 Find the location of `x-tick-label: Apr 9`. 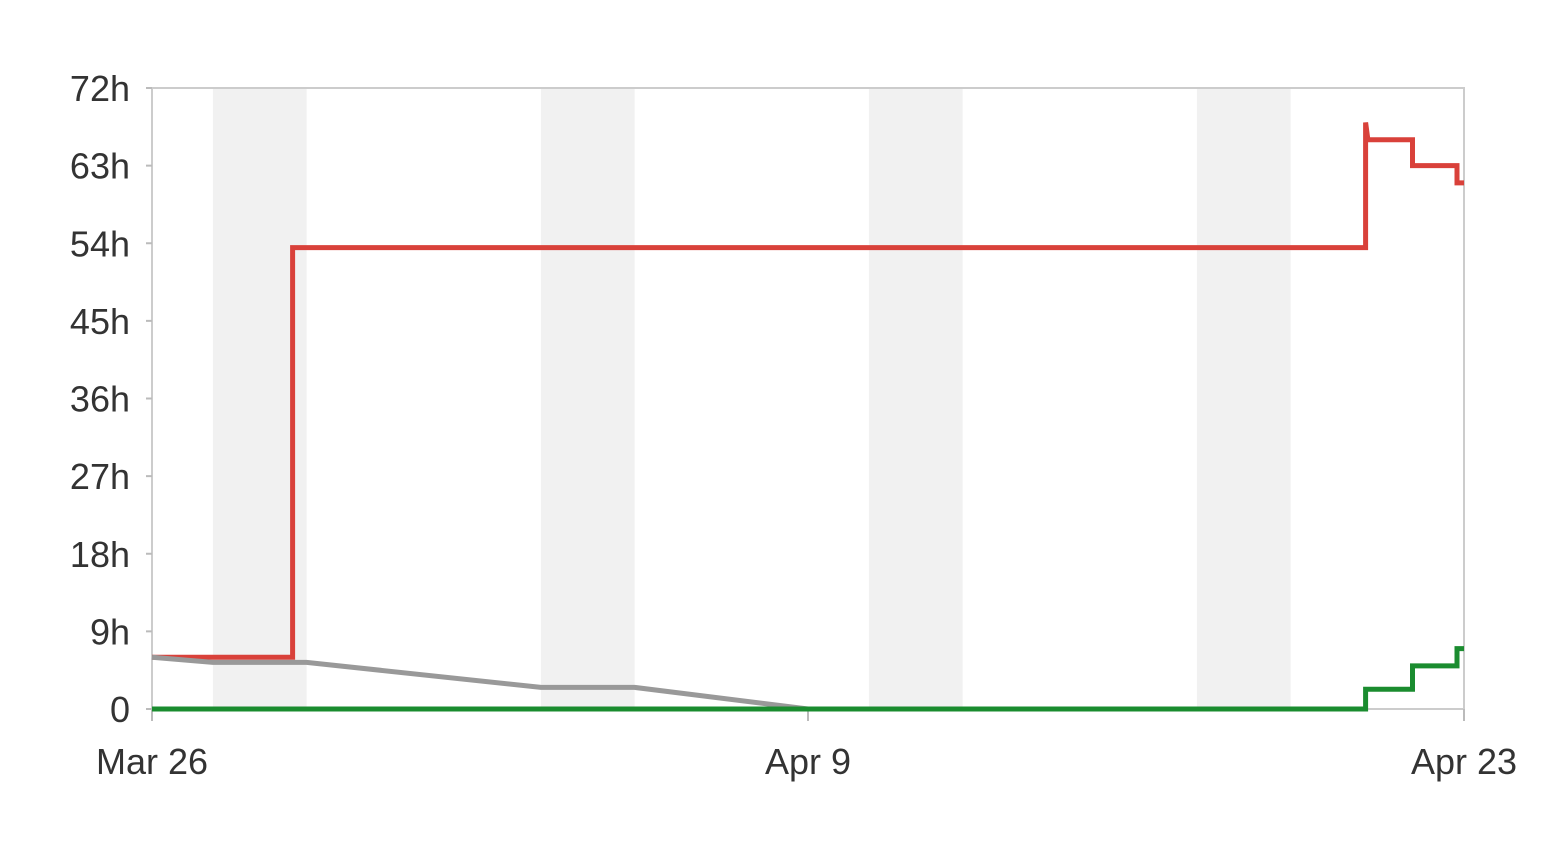

x-tick-label: Apr 9 is located at coordinates (808, 761).